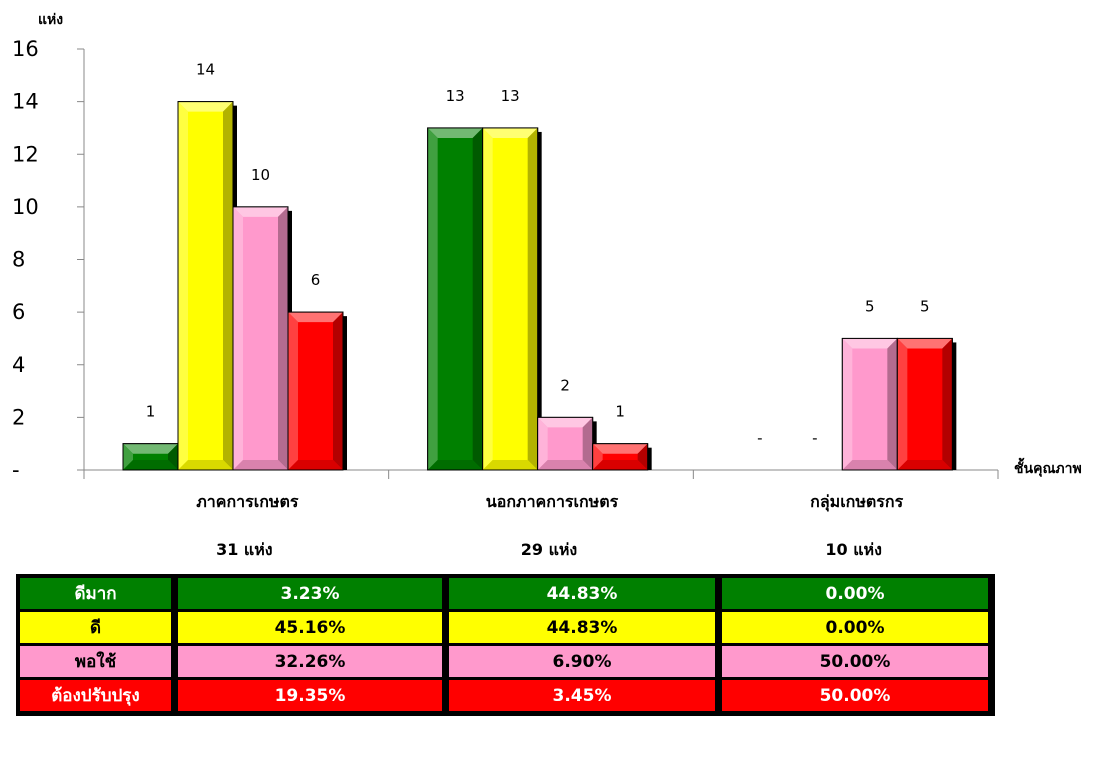 The width and height of the screenshot is (1111, 772). I want to click on table-row: ต้องปรับปรุง 19.35% 3.45% 50.00%, so click(505, 695).